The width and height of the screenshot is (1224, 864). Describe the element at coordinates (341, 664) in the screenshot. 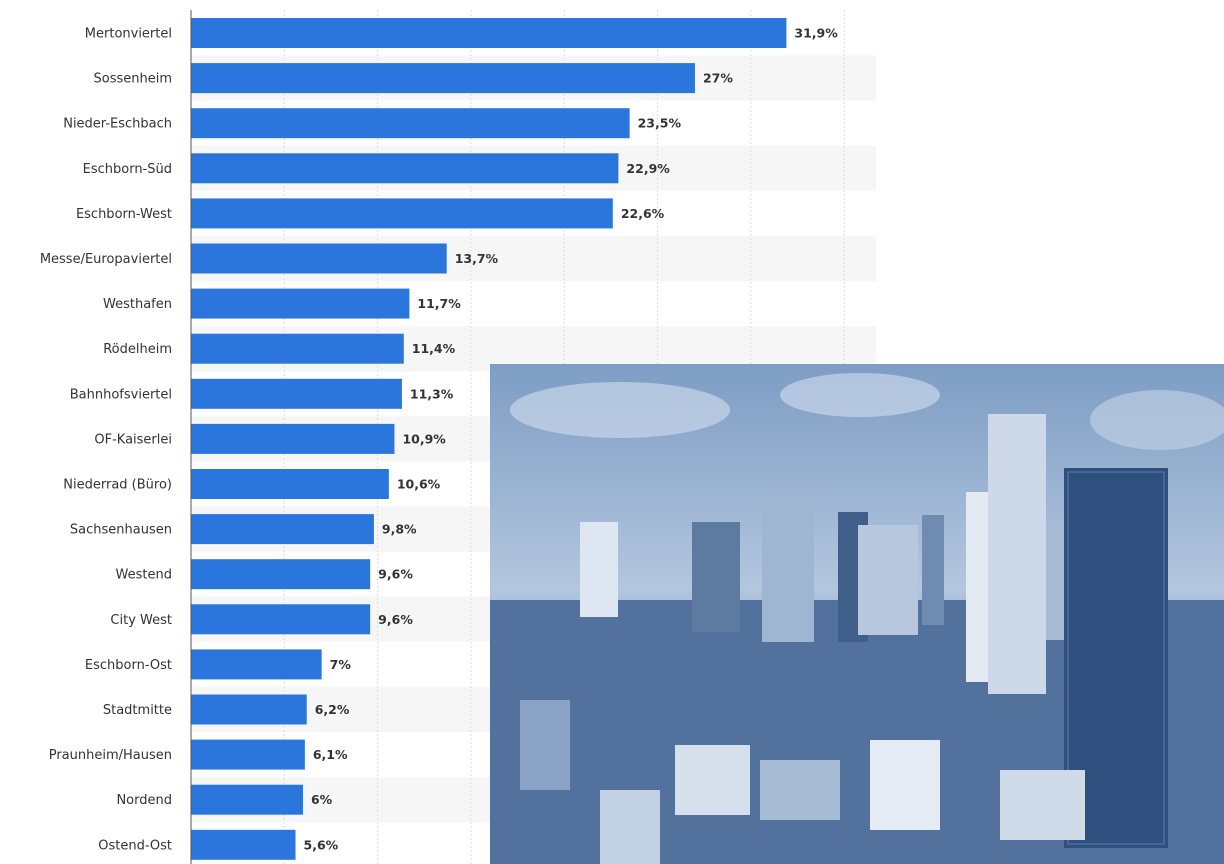

I see `value-label: 7%` at that location.